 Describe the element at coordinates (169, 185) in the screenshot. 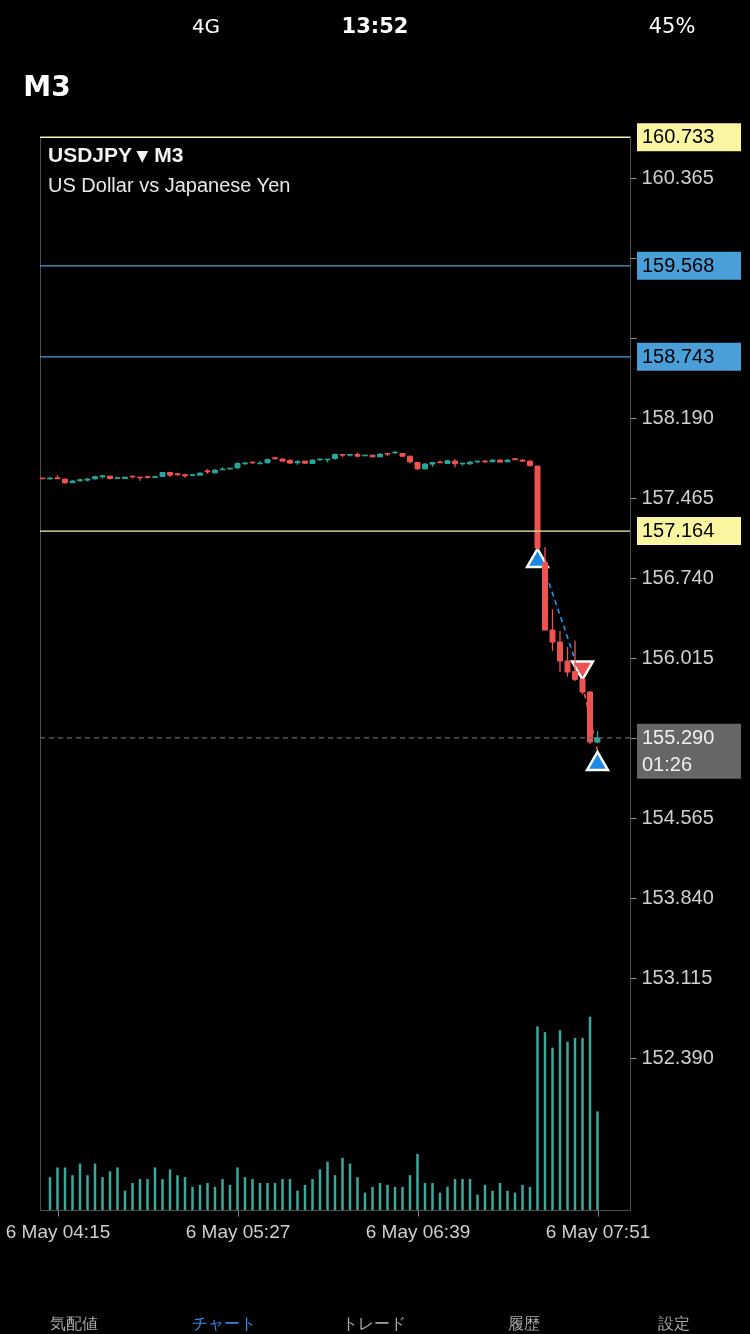

I see `text: US Dollar vs Japanese Yen` at that location.